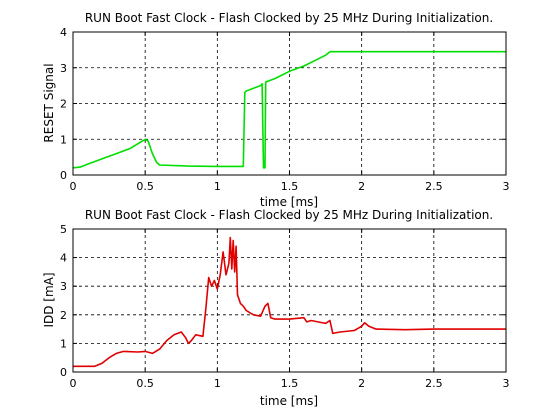  Describe the element at coordinates (289, 401) in the screenshot. I see `chart-2-xlabel: time [ms]` at that location.